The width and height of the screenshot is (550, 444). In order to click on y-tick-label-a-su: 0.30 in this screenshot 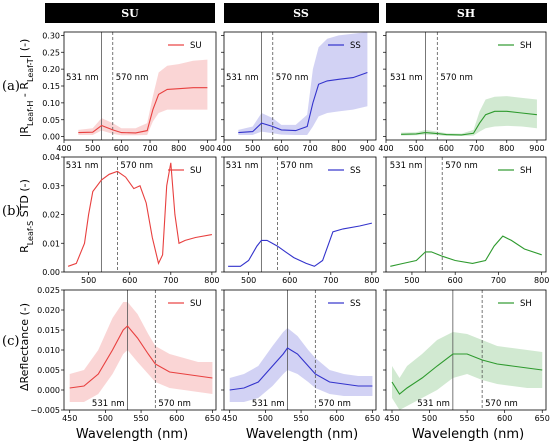, I will do `click(51, 35)`.